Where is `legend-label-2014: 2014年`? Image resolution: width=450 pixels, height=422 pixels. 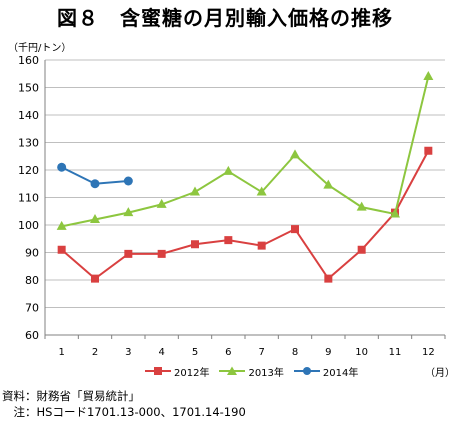 legend-label-2014: 2014年 is located at coordinates (340, 373).